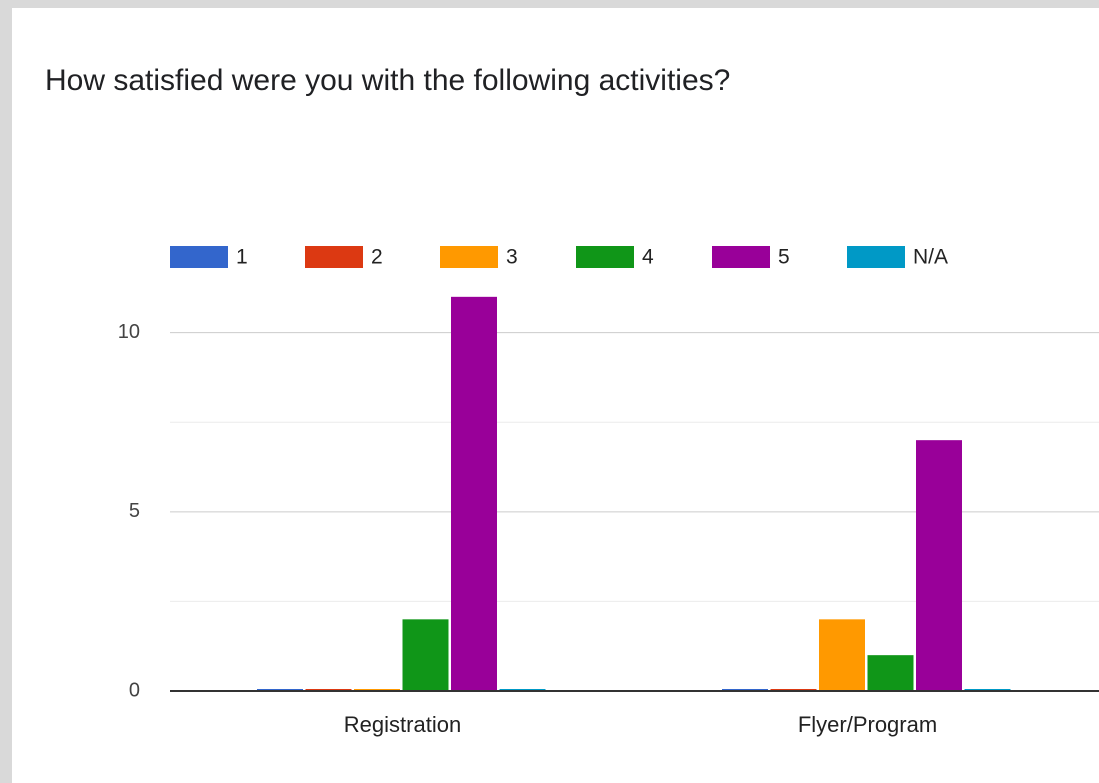 The height and width of the screenshot is (783, 1099). What do you see at coordinates (930, 257) in the screenshot?
I see `legend-label: N/A` at bounding box center [930, 257].